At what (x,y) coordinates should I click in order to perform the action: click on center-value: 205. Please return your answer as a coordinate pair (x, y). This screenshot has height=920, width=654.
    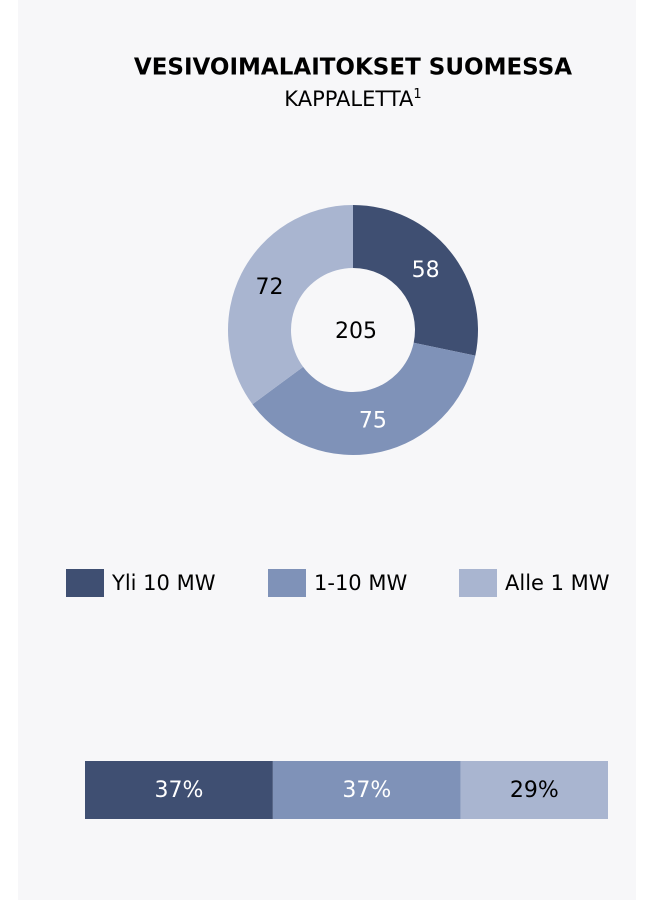
    Looking at the image, I should click on (356, 331).